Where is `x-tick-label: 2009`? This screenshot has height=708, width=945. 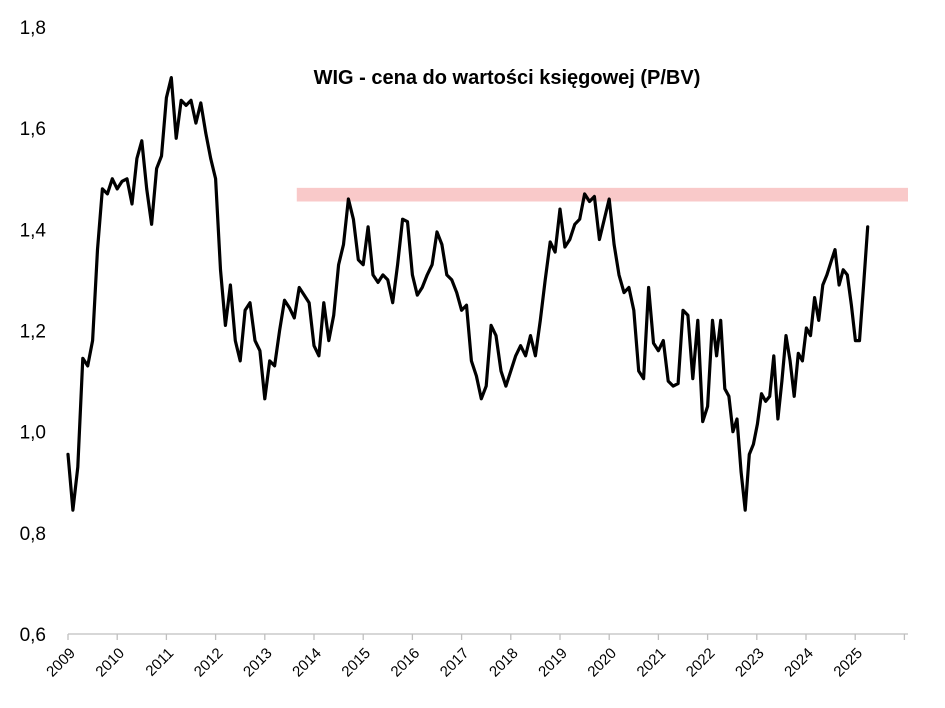
x-tick-label: 2009 is located at coordinates (61, 663).